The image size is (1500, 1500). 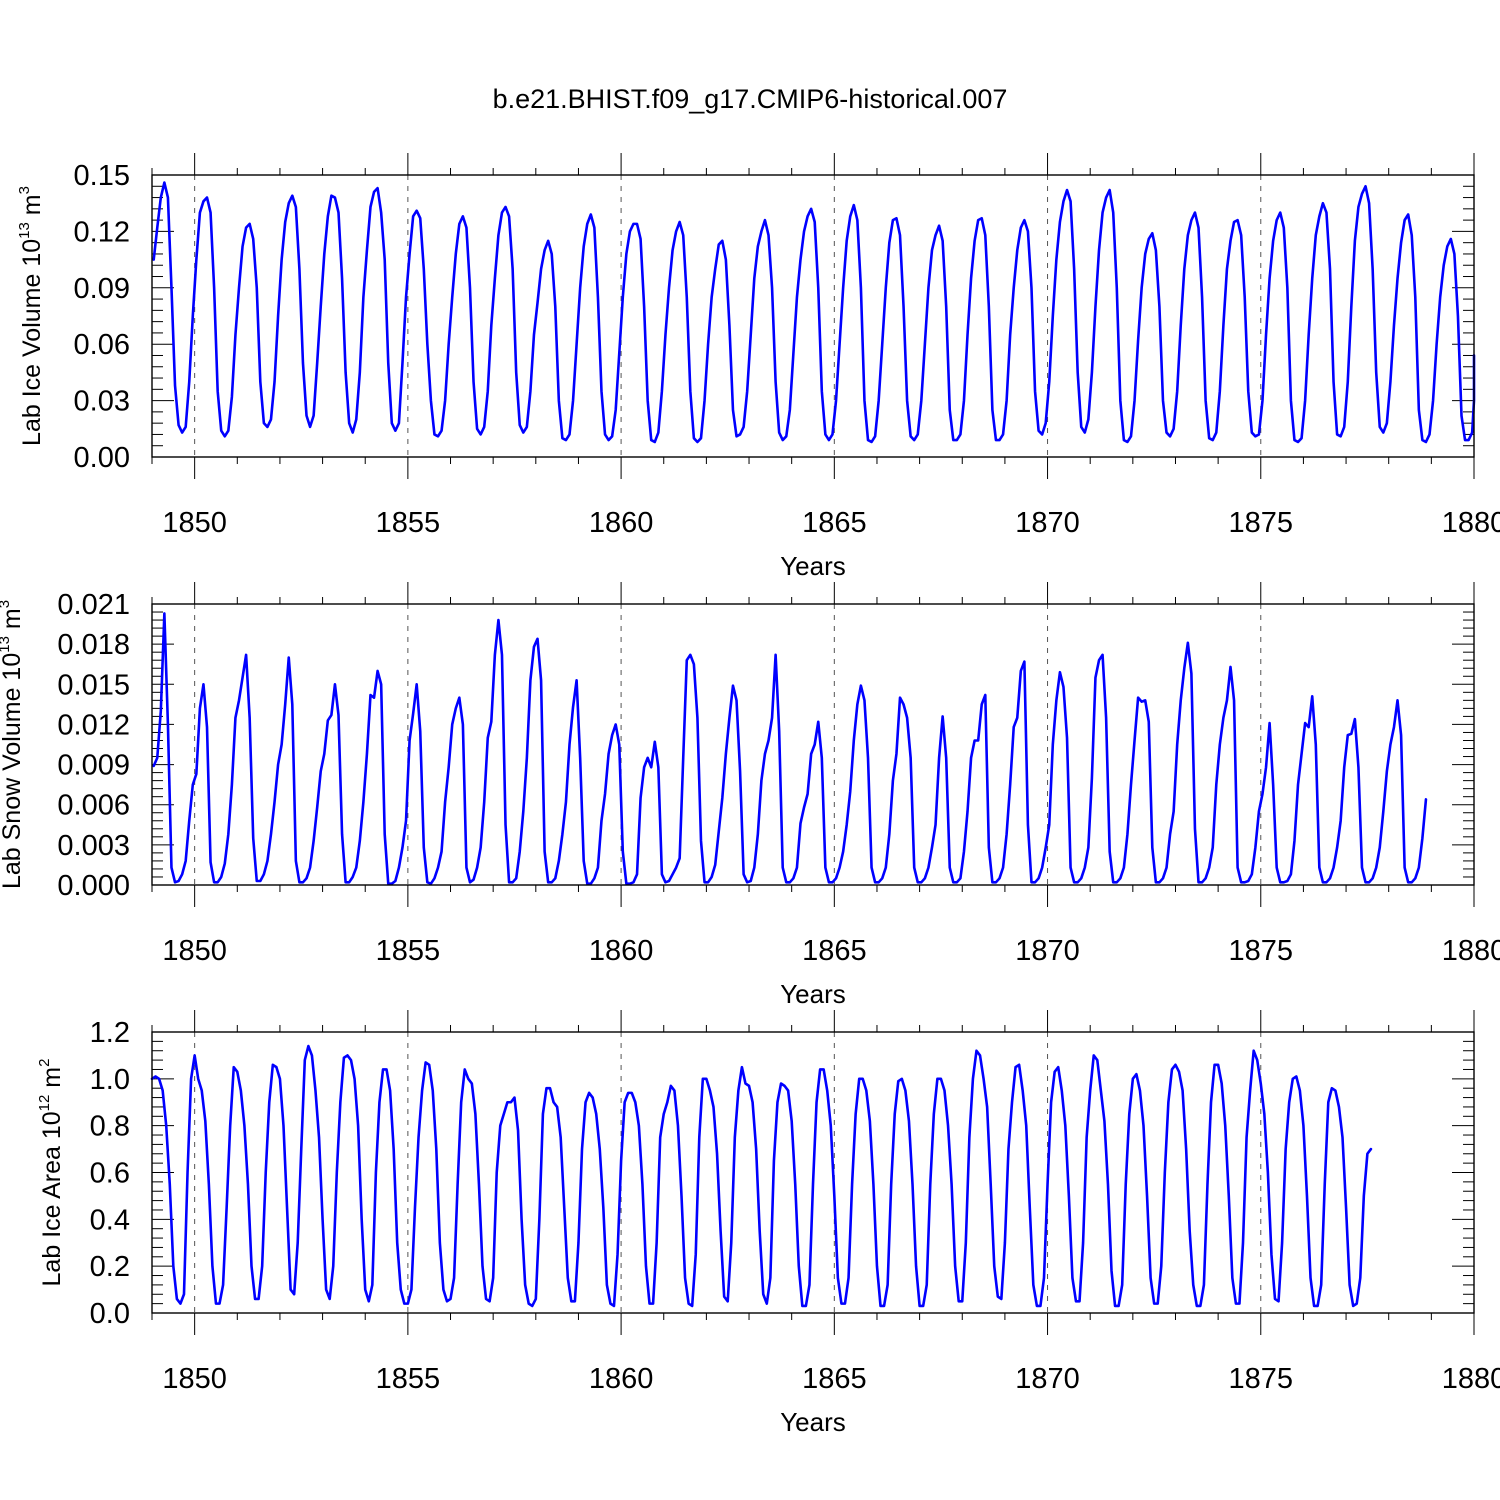 I want to click on y-tick-label: 0.0, so click(x=110, y=1314).